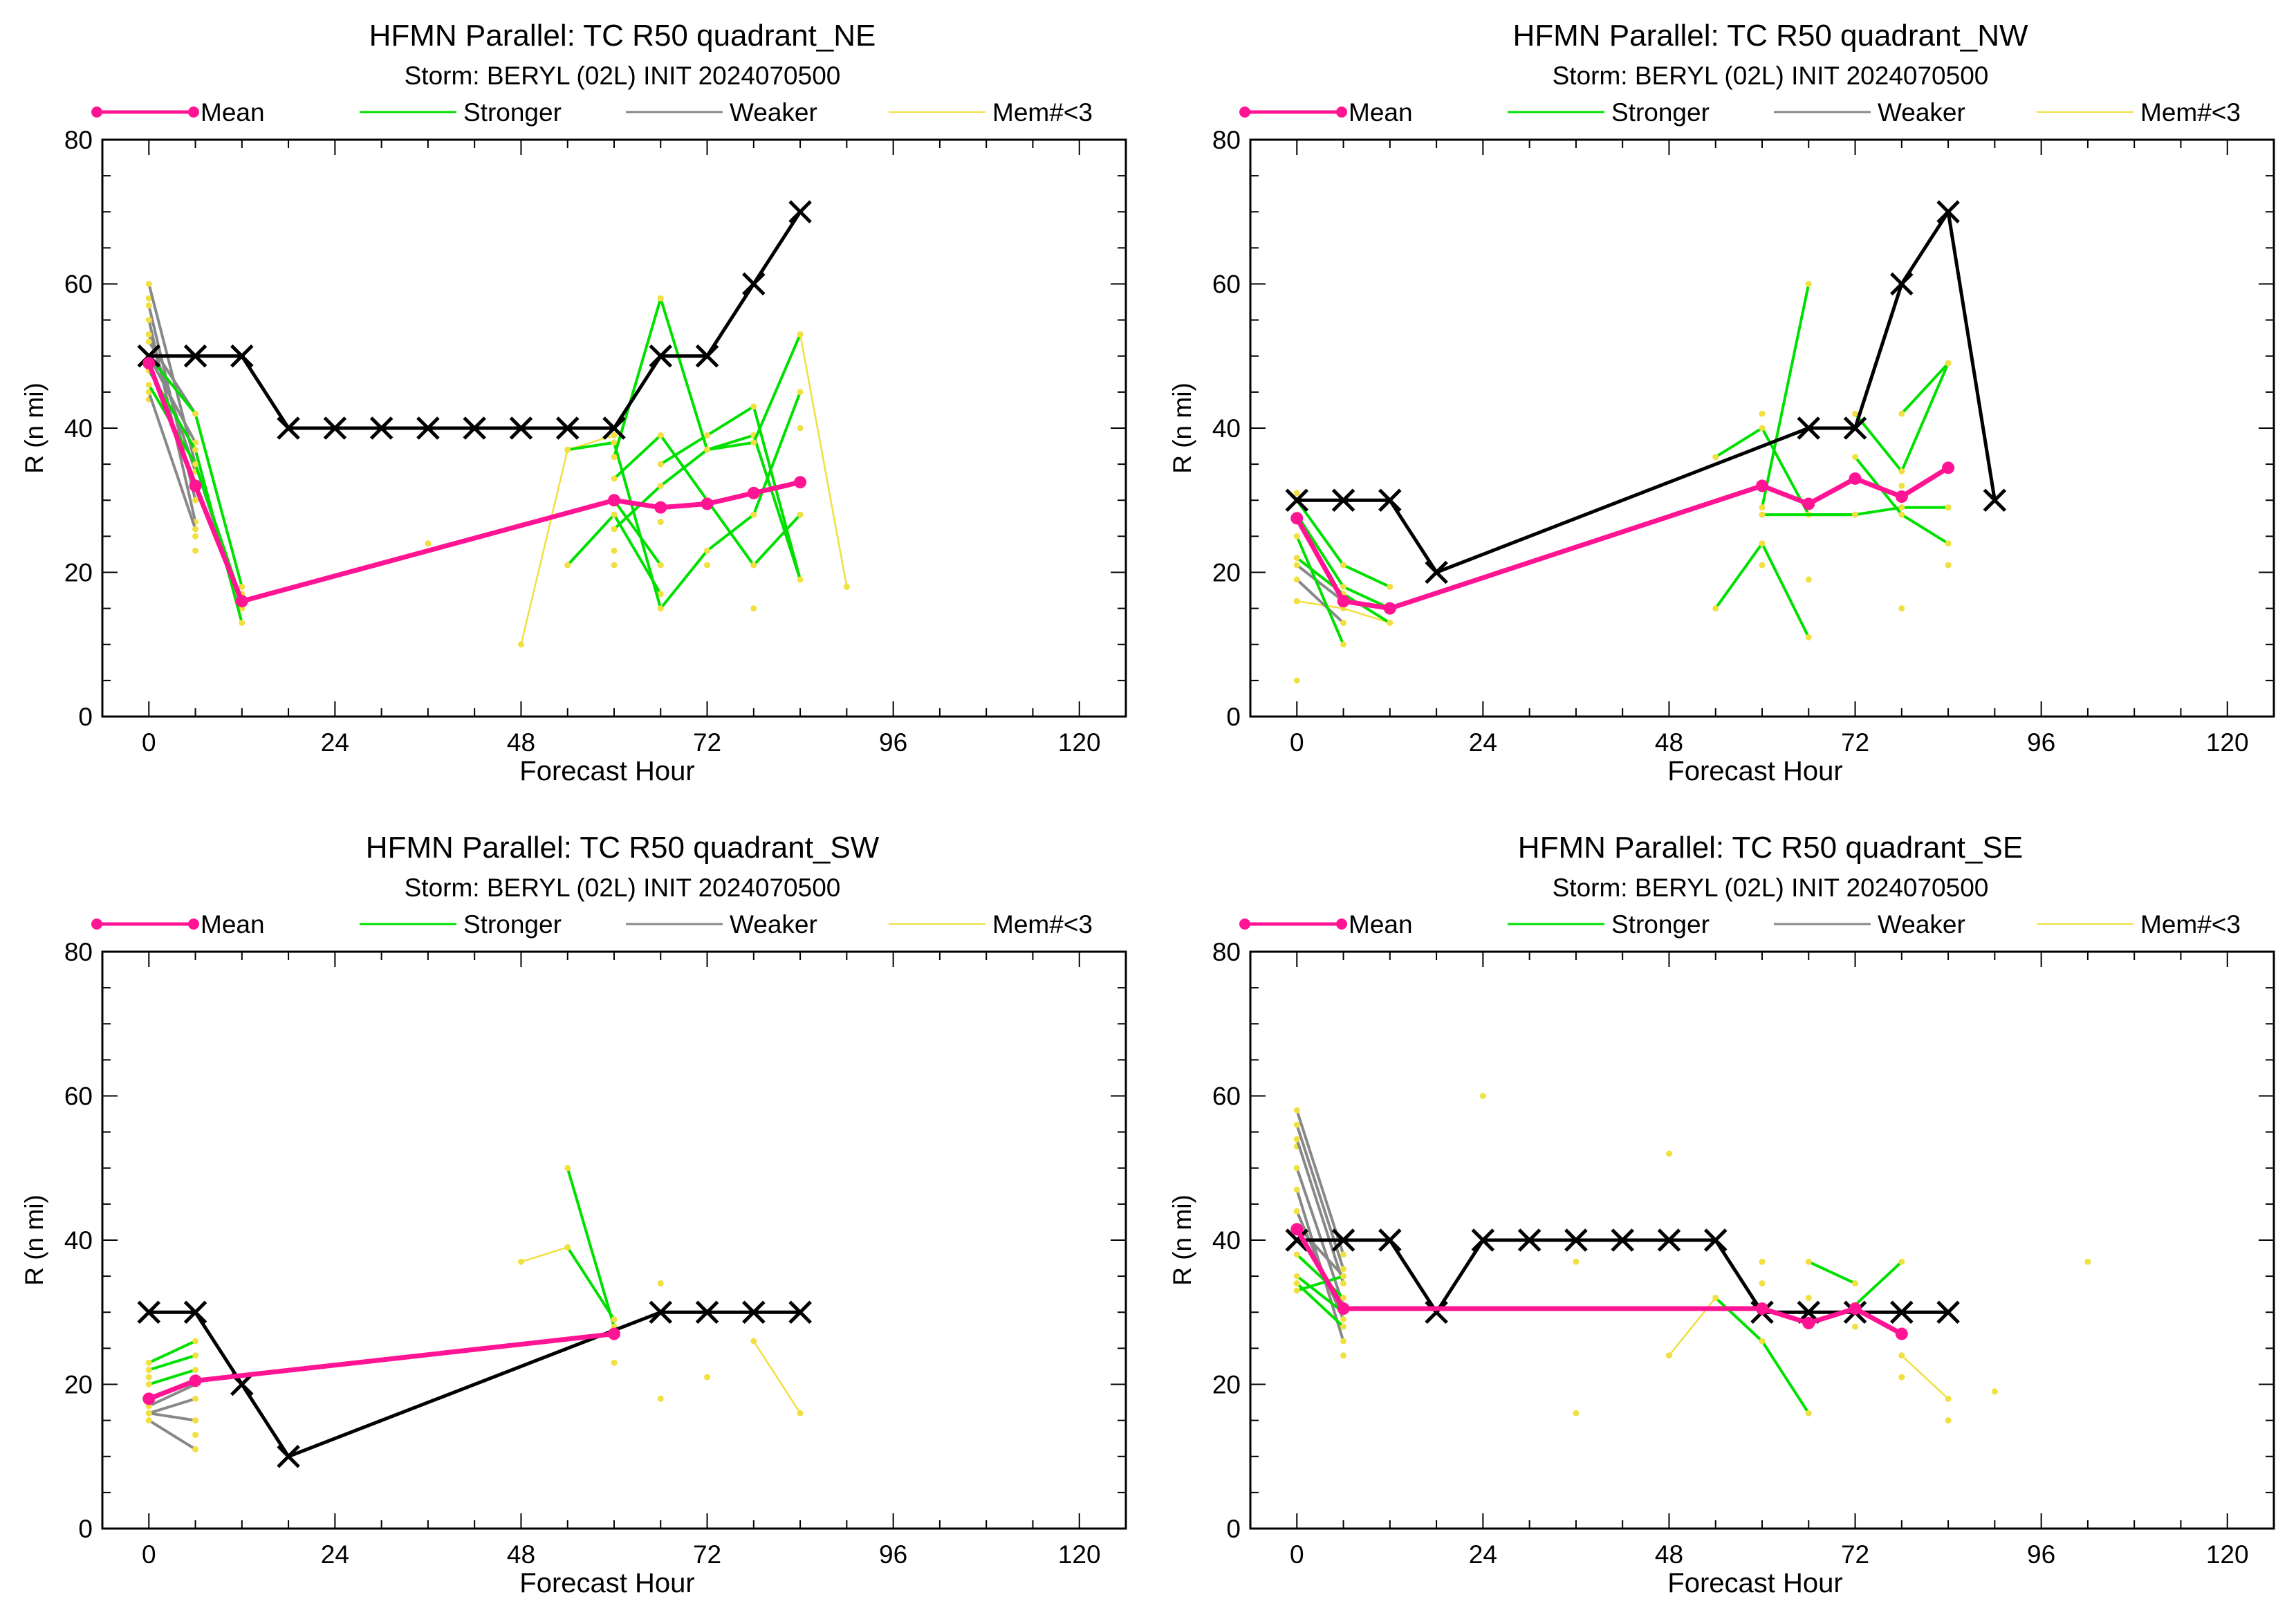  I want to click on x-tick-label: 48, so click(521, 742).